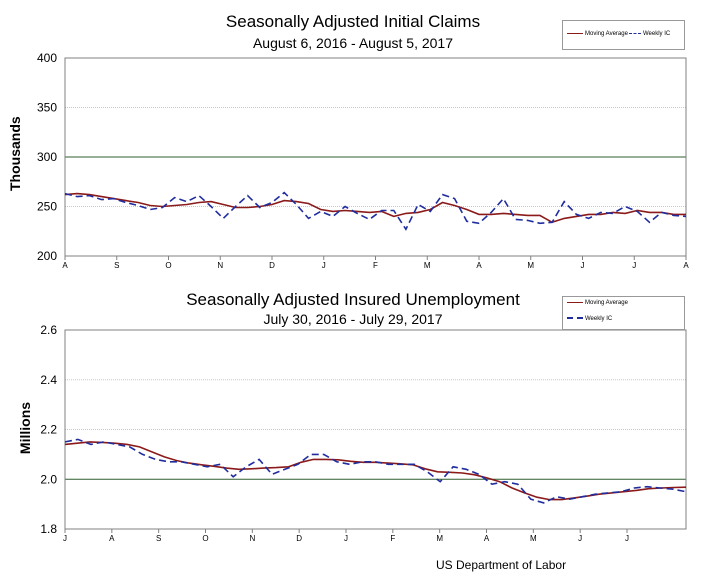 The image size is (706, 588). I want to click on chart1-series-weekly-line, so click(375, 211).